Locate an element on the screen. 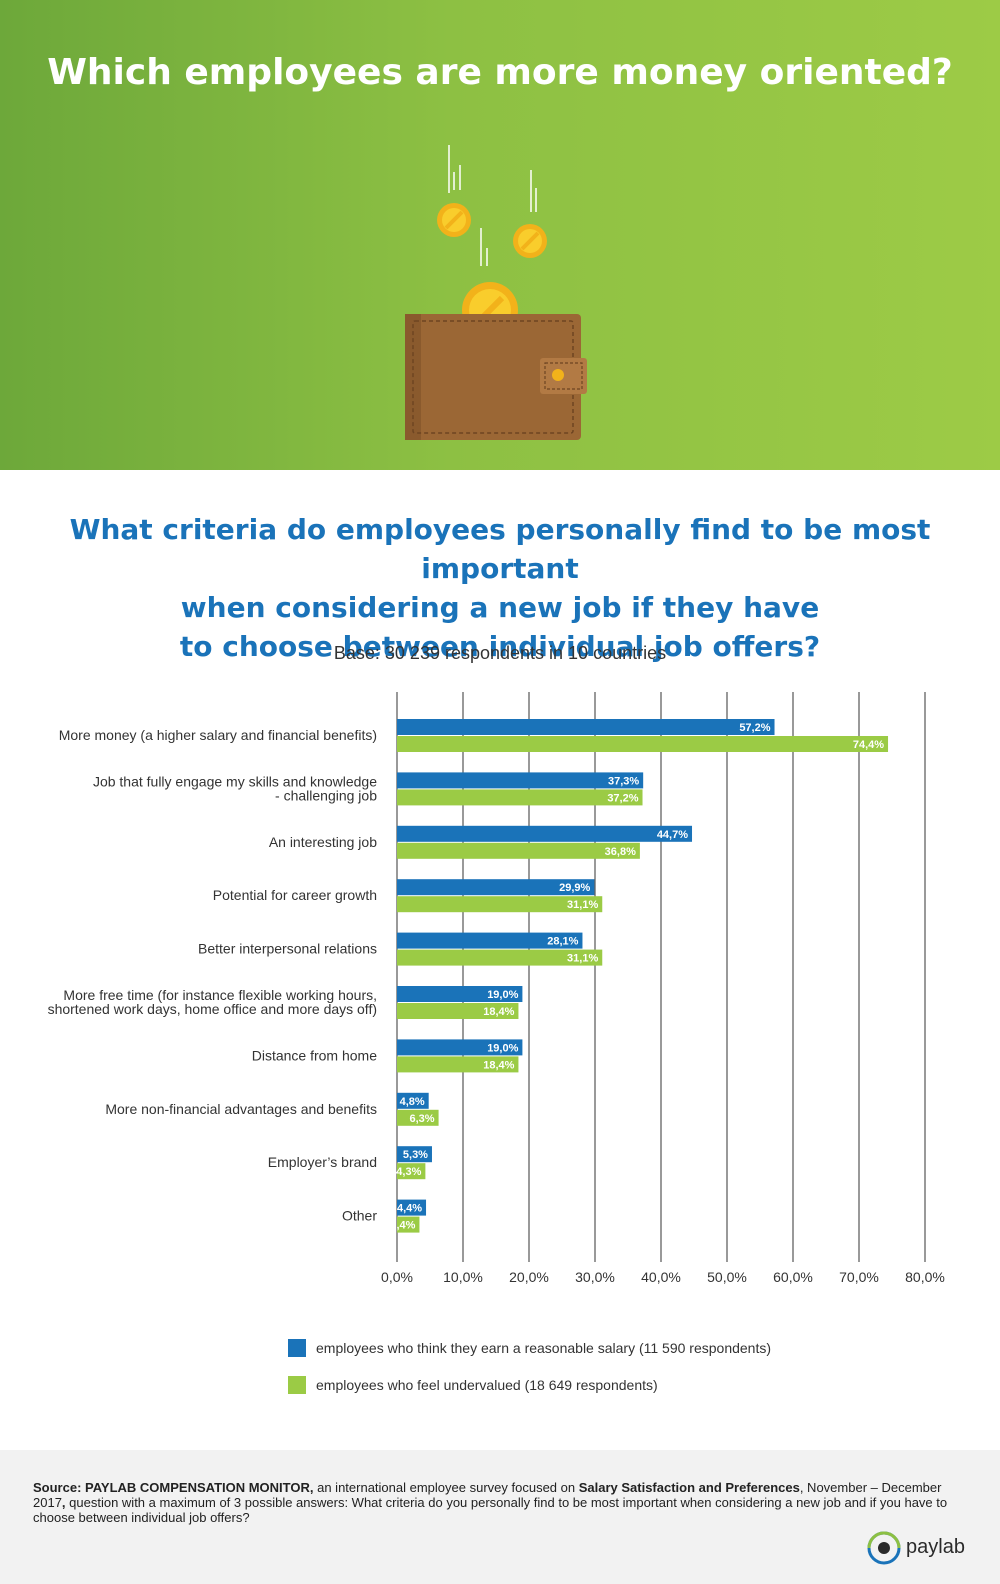 This screenshot has width=1000, height=1584. source-topic: Salary Satisfaction and Preferences is located at coordinates (689, 1487).